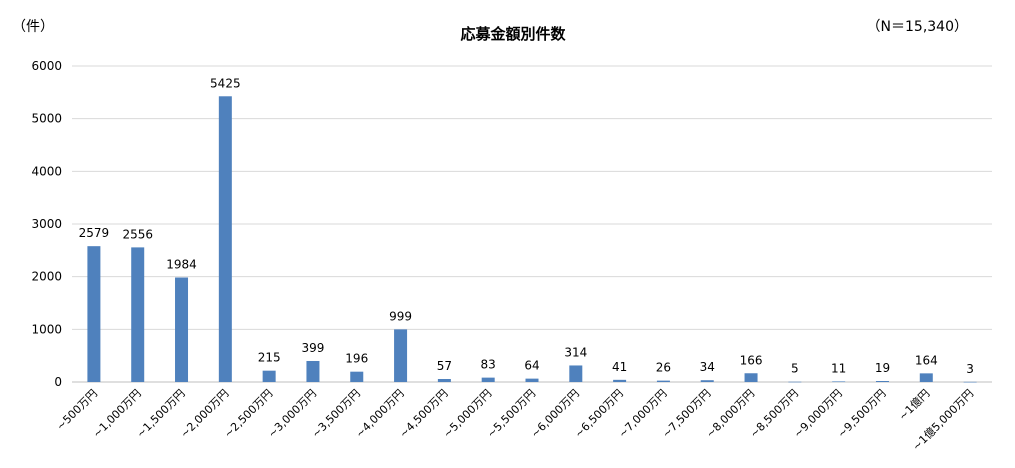 The image size is (1015, 468). I want to click on data-label: 2579, so click(94, 233).